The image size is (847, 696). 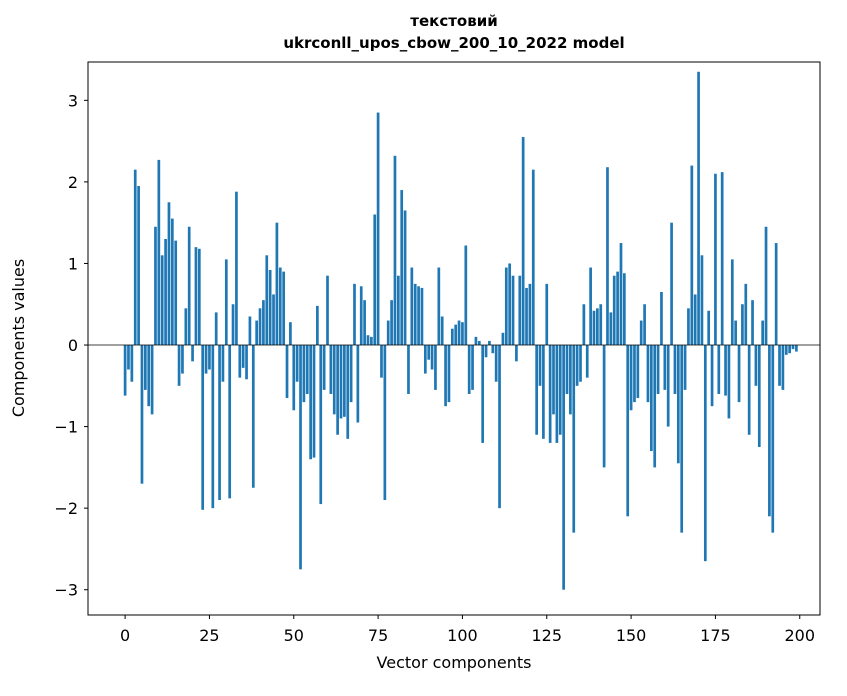 What do you see at coordinates (73, 100) in the screenshot?
I see `y-tick-label: 3` at bounding box center [73, 100].